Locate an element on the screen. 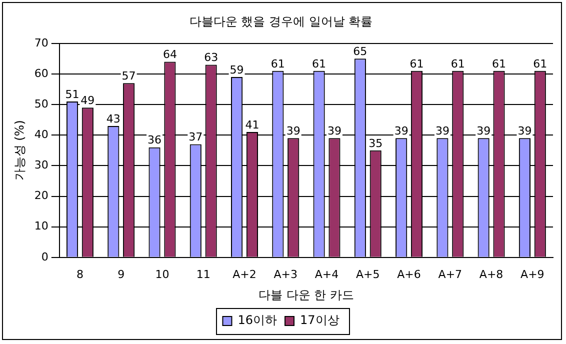  x-tick-label: A+5 is located at coordinates (368, 274).